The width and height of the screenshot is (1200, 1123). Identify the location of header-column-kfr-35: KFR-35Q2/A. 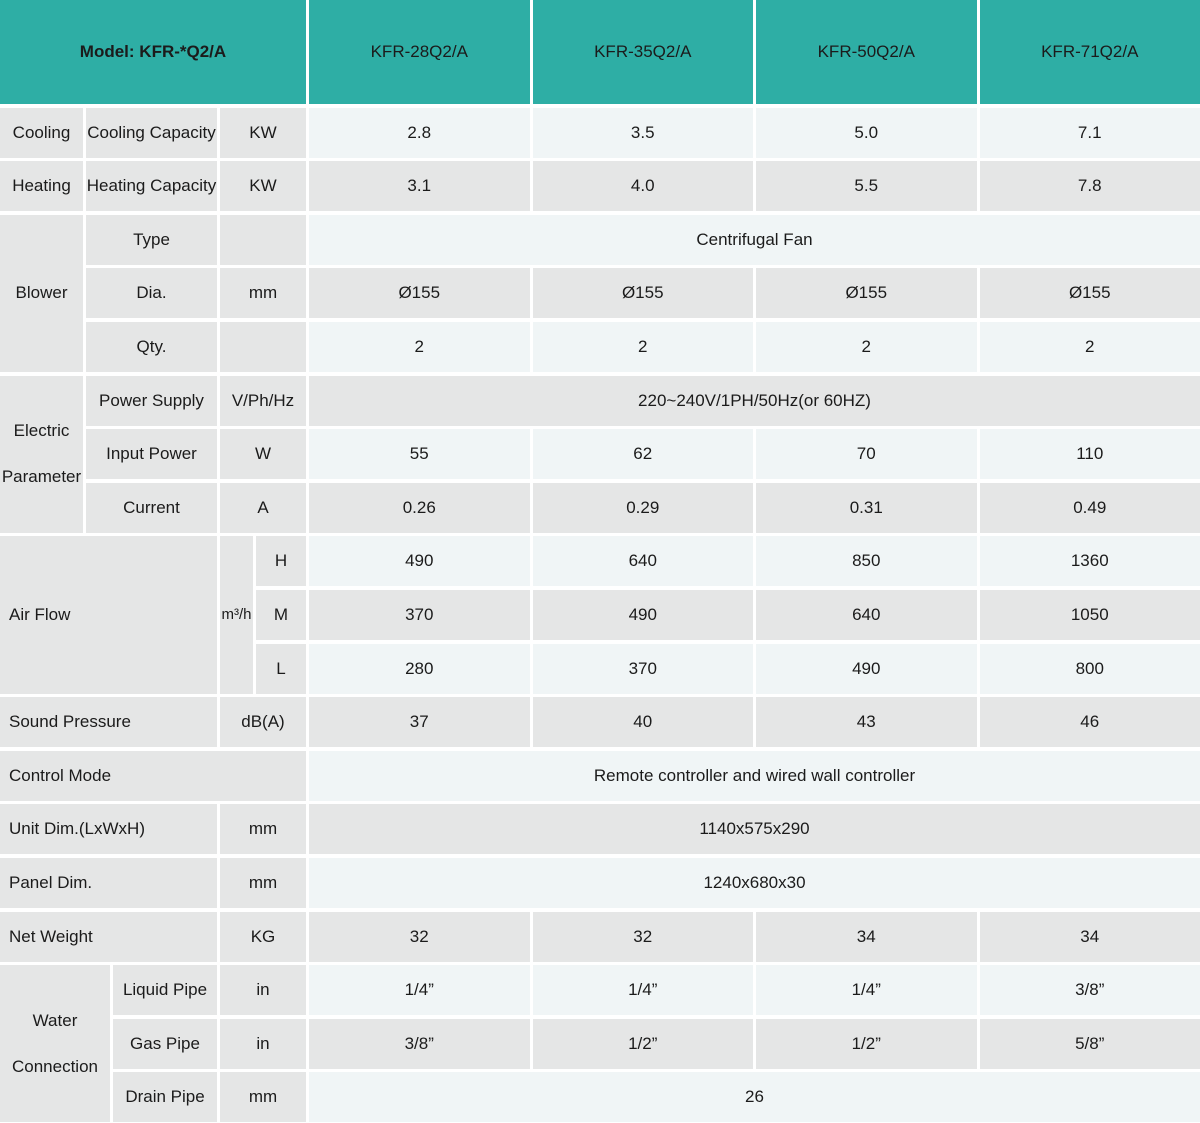
(642, 52).